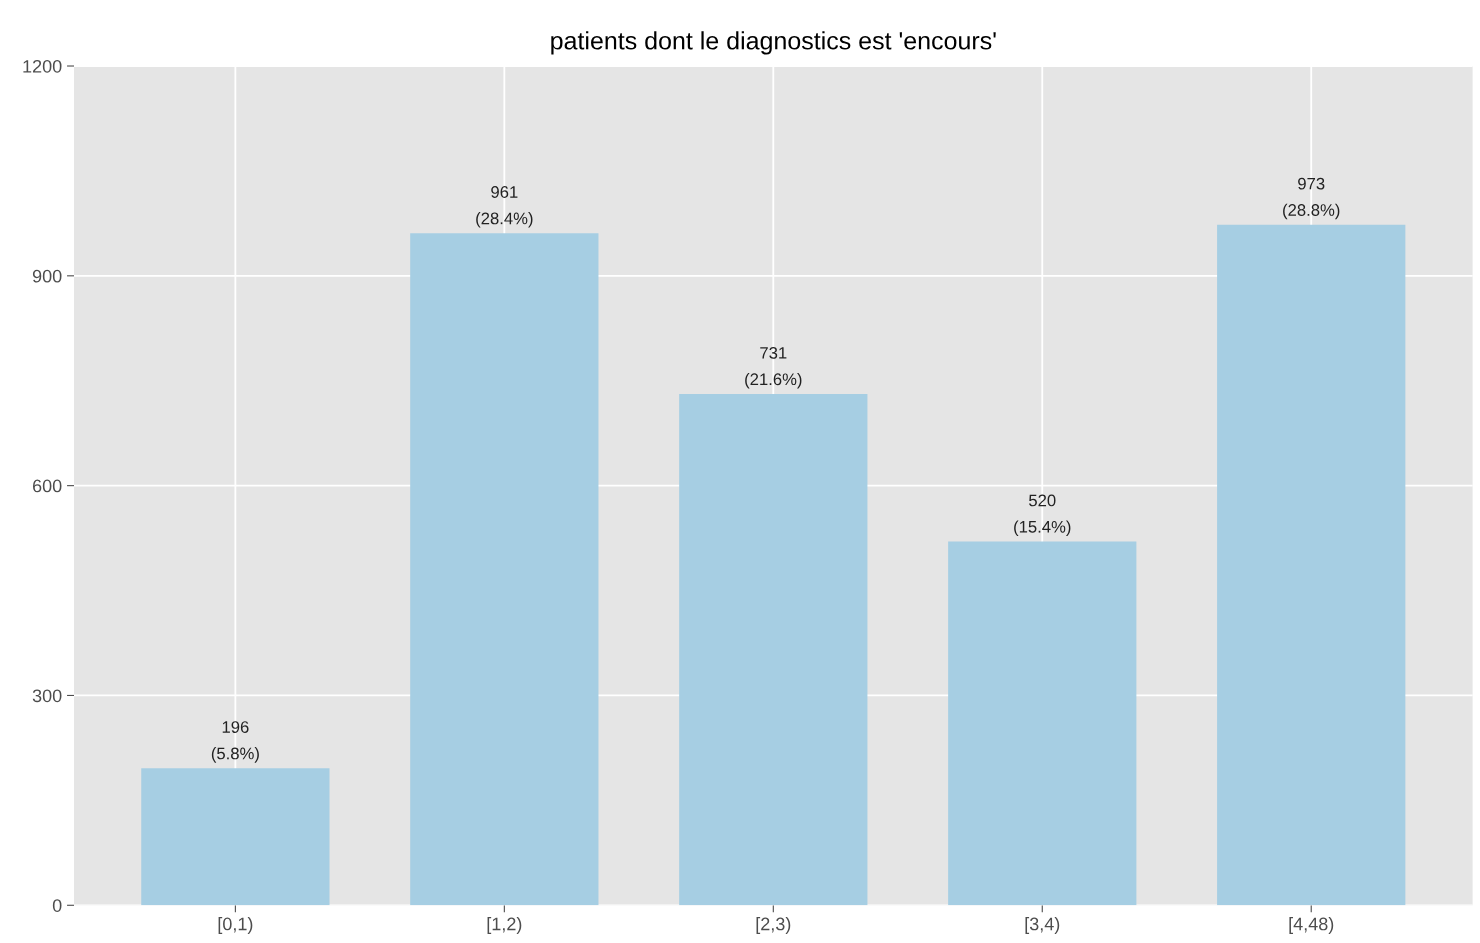  Describe the element at coordinates (47, 276) in the screenshot. I see `y-tick-label: 900` at that location.